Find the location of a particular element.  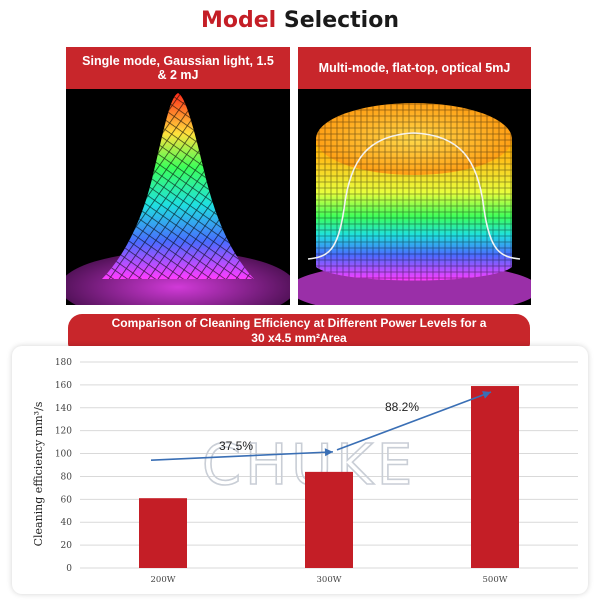

page-title: Model Selection is located at coordinates (300, 20).